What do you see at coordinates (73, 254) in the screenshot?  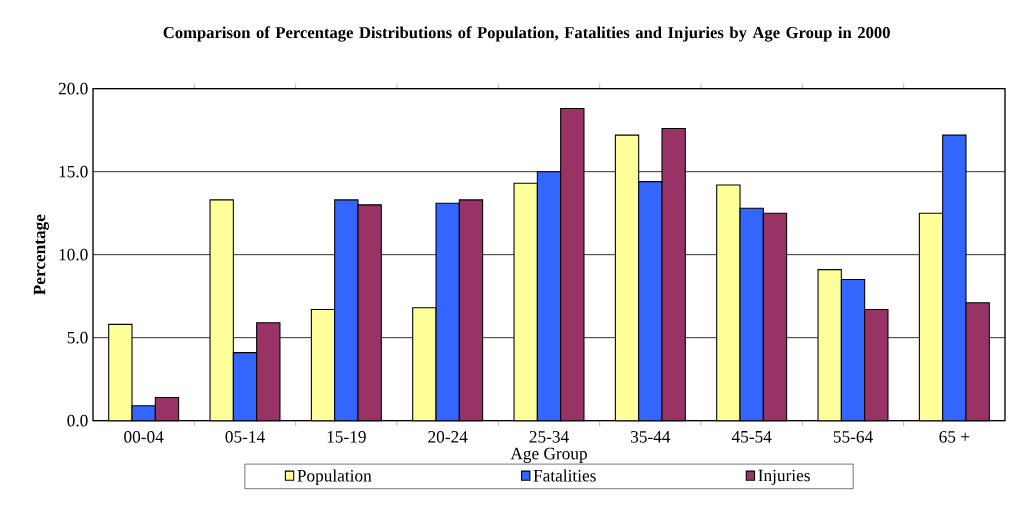 I see `y-tick-label: 10.0` at bounding box center [73, 254].